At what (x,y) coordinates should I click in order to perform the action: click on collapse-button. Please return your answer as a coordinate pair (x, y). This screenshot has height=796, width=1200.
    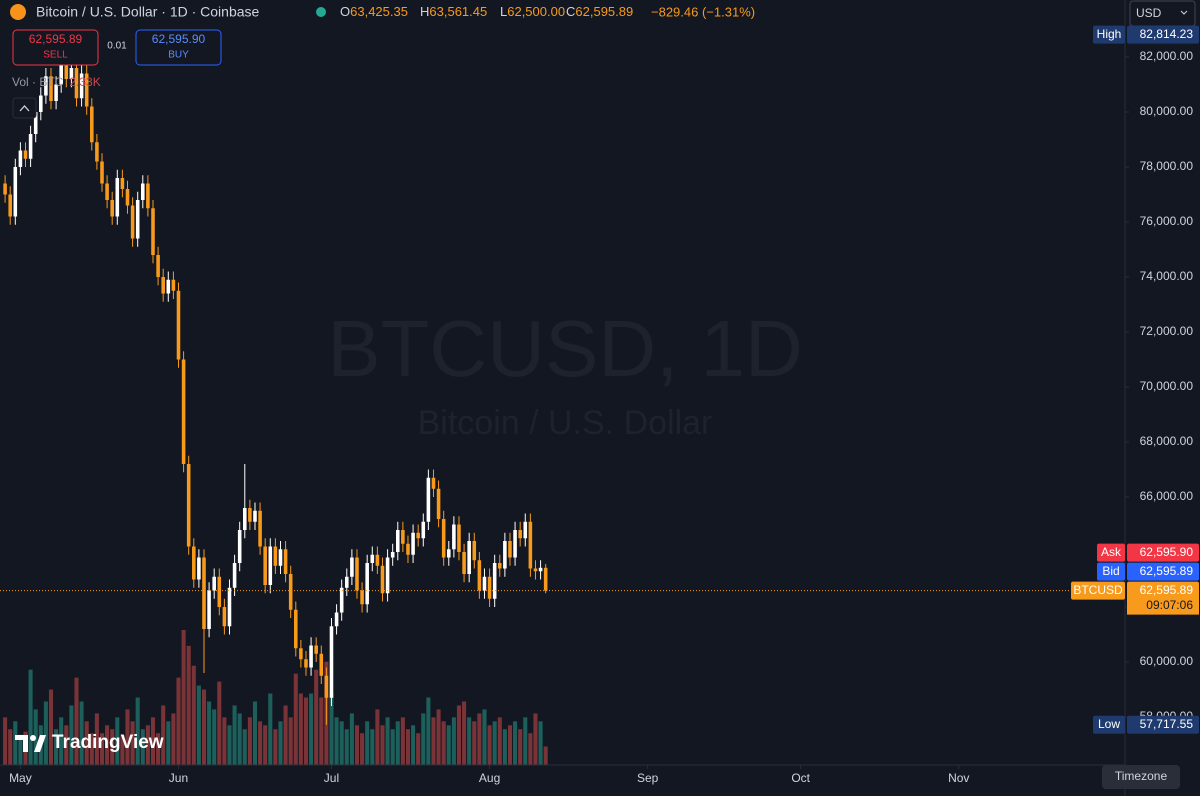
    Looking at the image, I should click on (24, 108).